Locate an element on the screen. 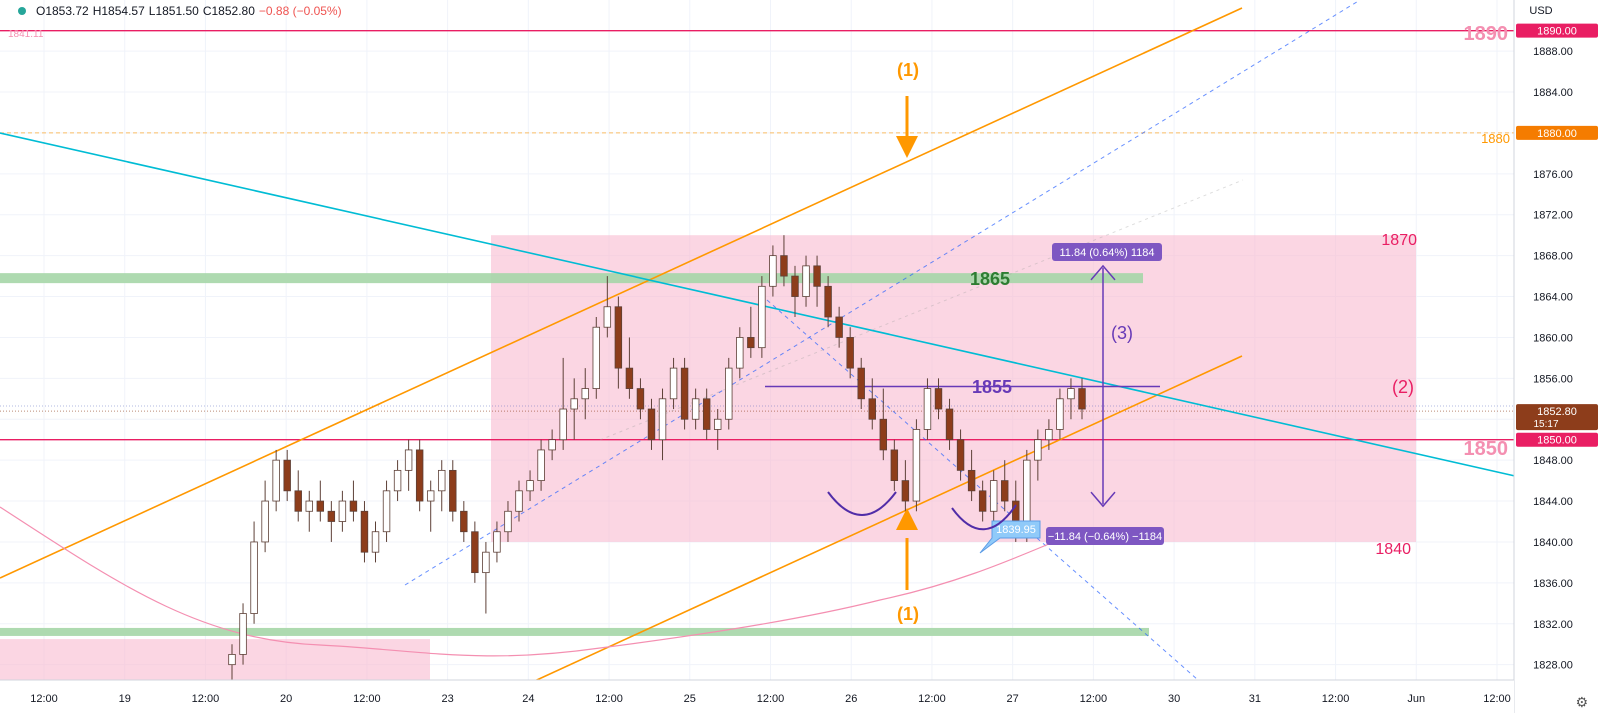 The image size is (1600, 713). settings-gear-icon: ⚙ is located at coordinates (1581, 702).